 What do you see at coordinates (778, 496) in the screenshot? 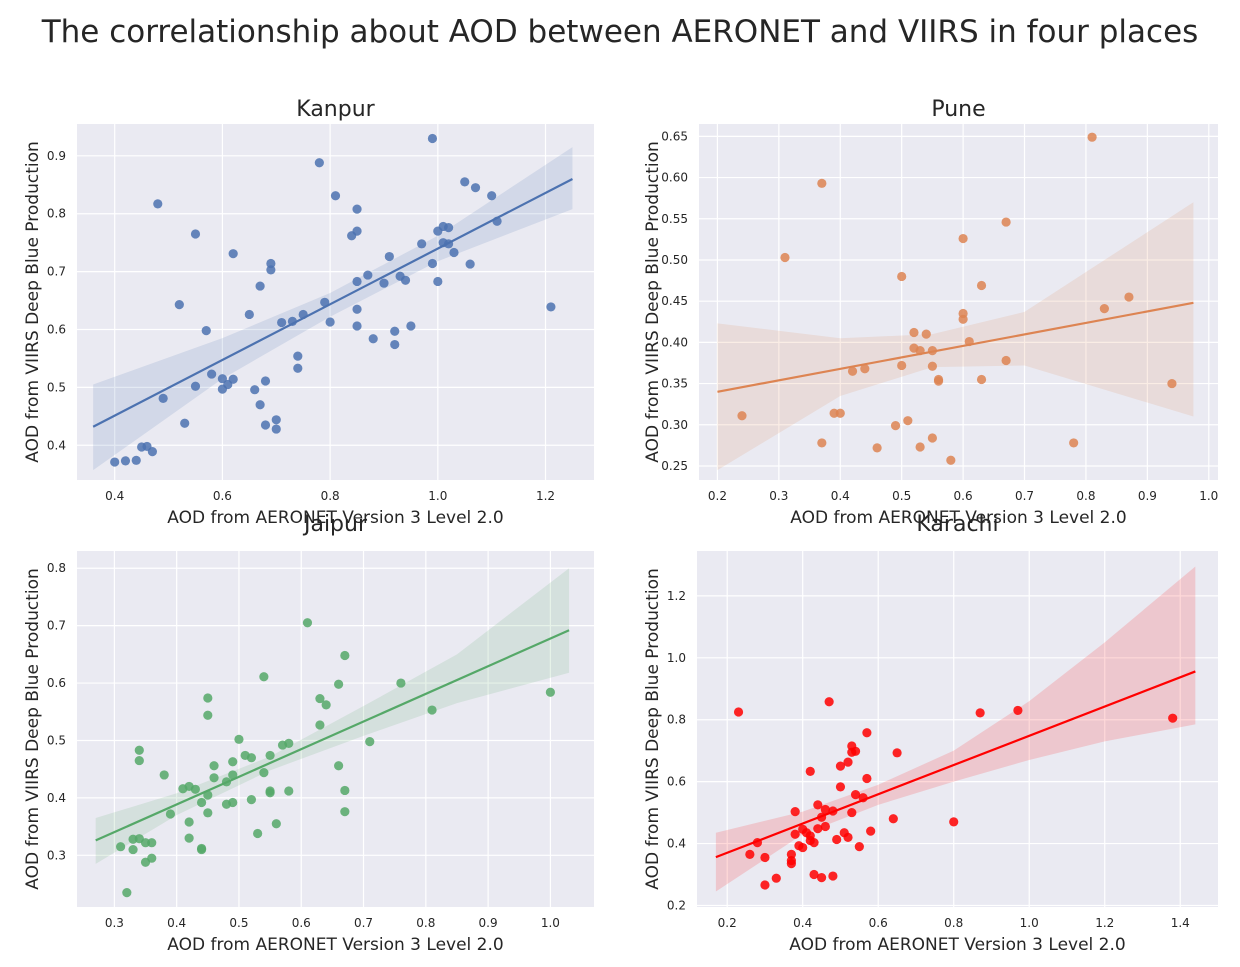
I see `x-tick-label: 0.3` at bounding box center [778, 496].